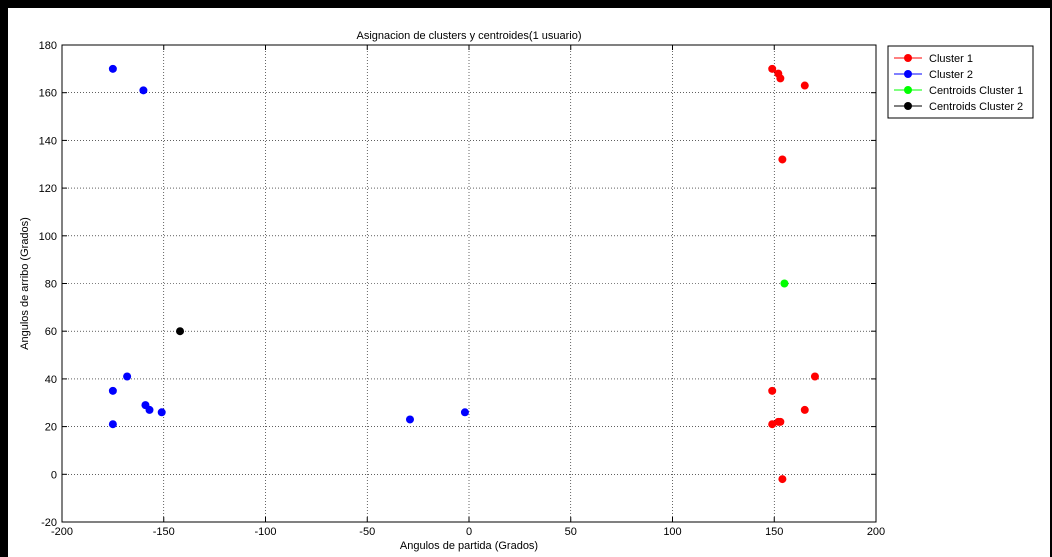 This screenshot has width=1052, height=557. Describe the element at coordinates (54, 475) in the screenshot. I see `y-tick-label: 0` at that location.